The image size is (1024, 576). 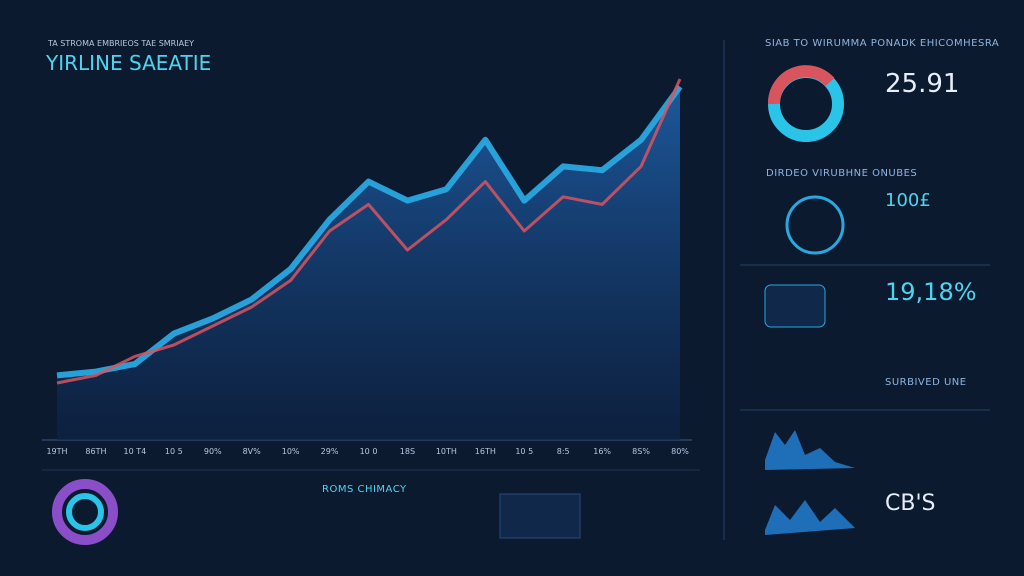 What do you see at coordinates (446, 451) in the screenshot?
I see `x-tick-label: 10TH` at bounding box center [446, 451].